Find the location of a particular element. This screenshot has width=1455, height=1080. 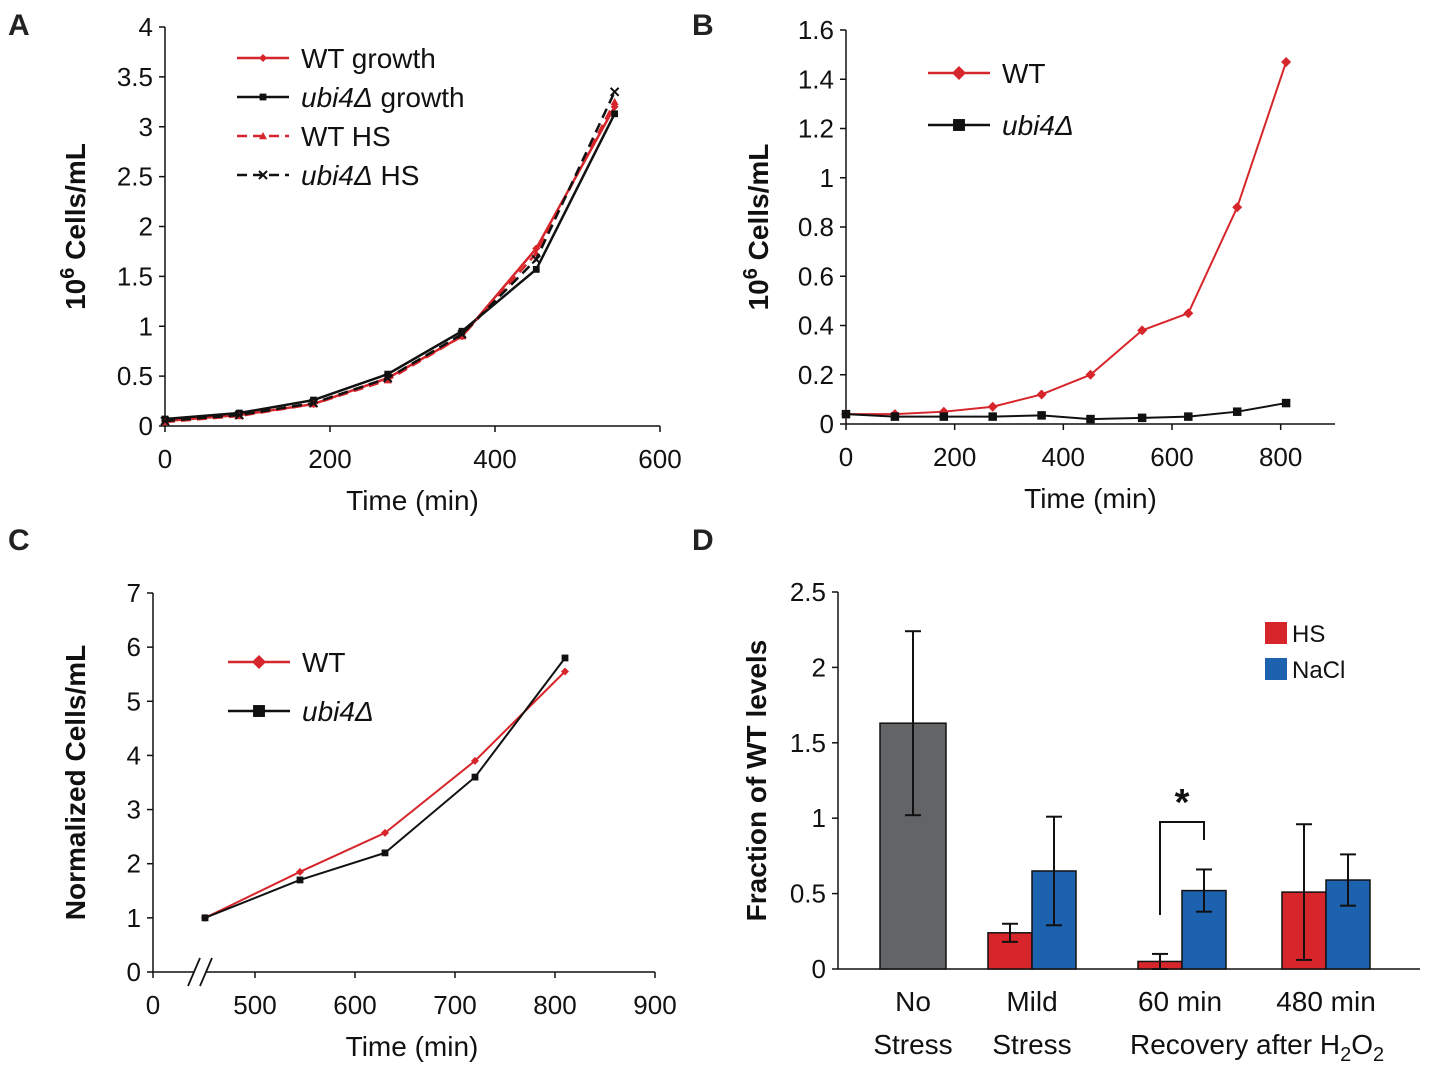

legend-italic: ubi4Δ is located at coordinates (338, 711).